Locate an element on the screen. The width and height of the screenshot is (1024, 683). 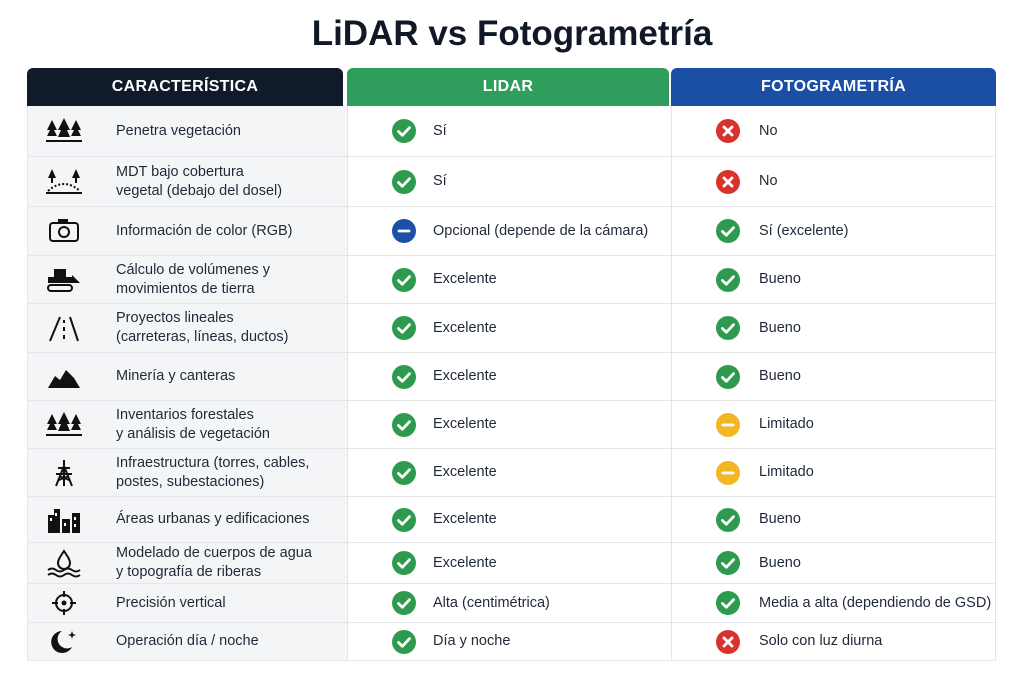
feature-cell: Información de color (RGB) is located at coordinates (187, 231).